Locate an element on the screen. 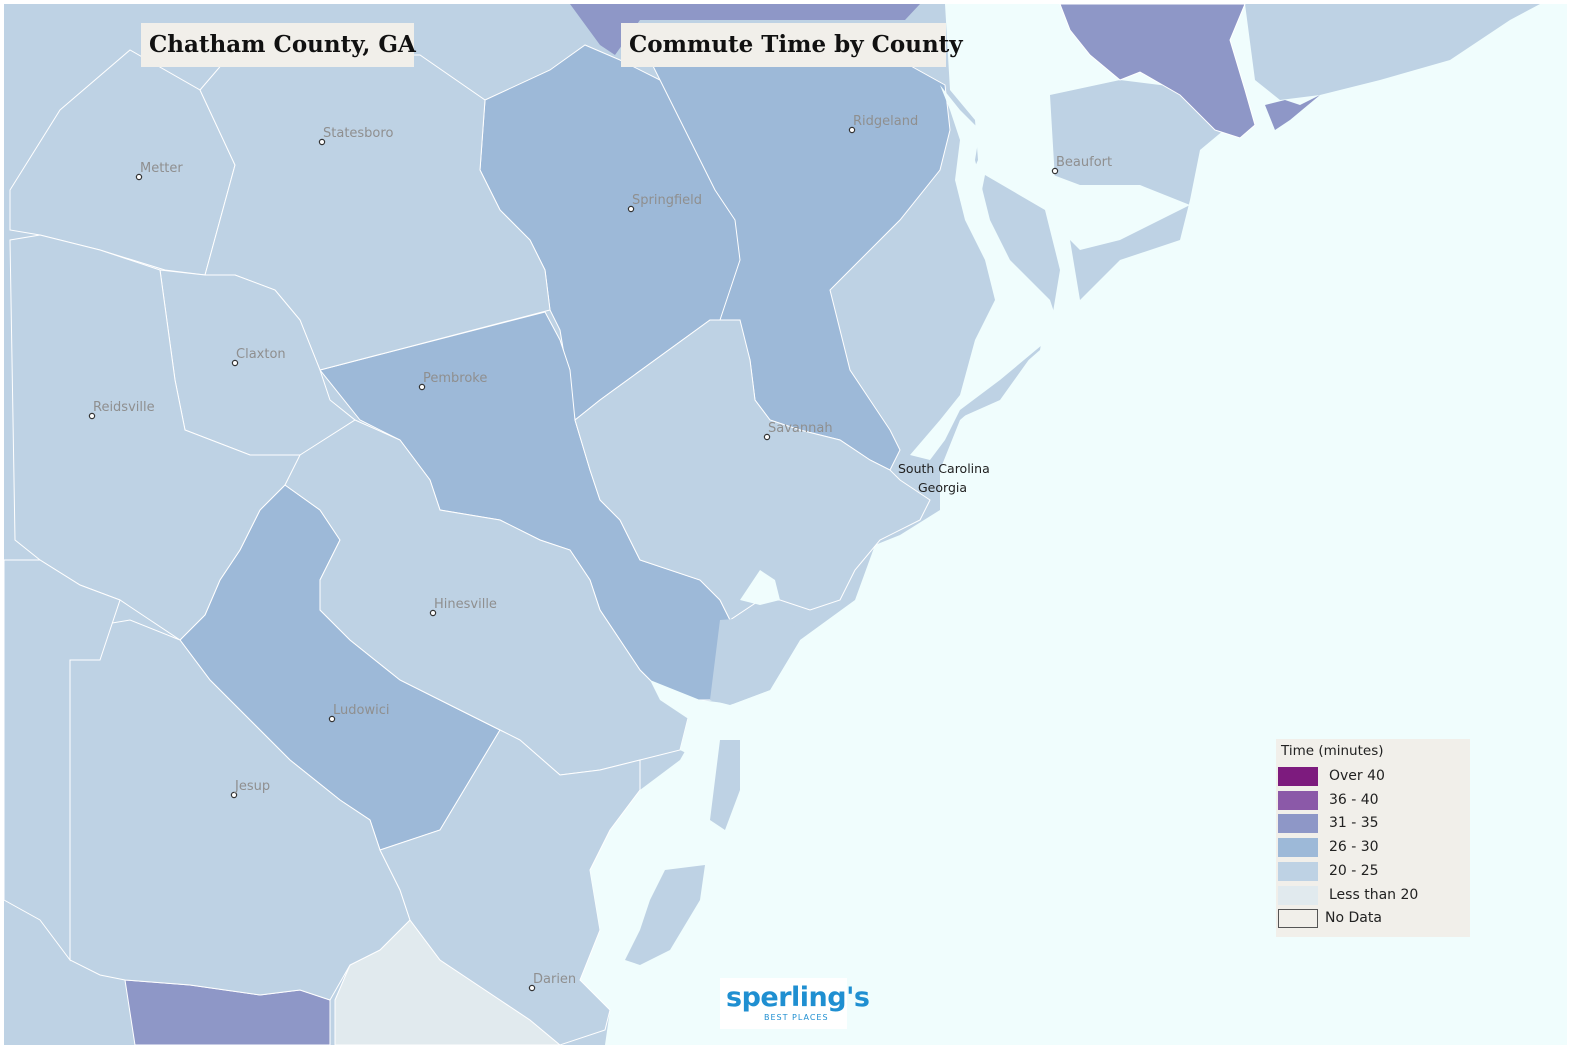  city-marker-pembroke is located at coordinates (422, 387).